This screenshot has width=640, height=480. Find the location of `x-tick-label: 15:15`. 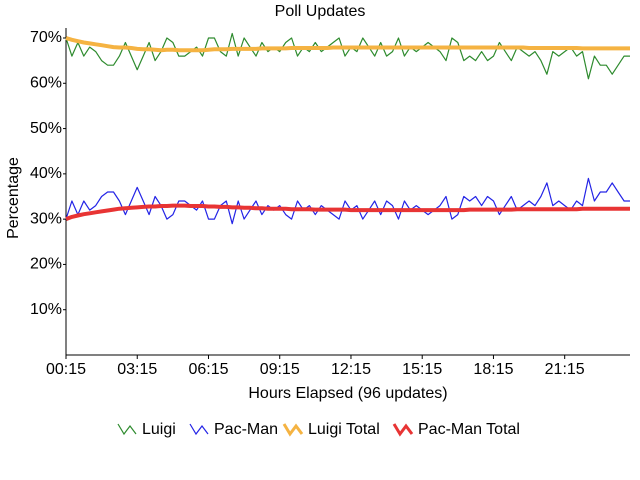

x-tick-label: 15:15 is located at coordinates (422, 369).